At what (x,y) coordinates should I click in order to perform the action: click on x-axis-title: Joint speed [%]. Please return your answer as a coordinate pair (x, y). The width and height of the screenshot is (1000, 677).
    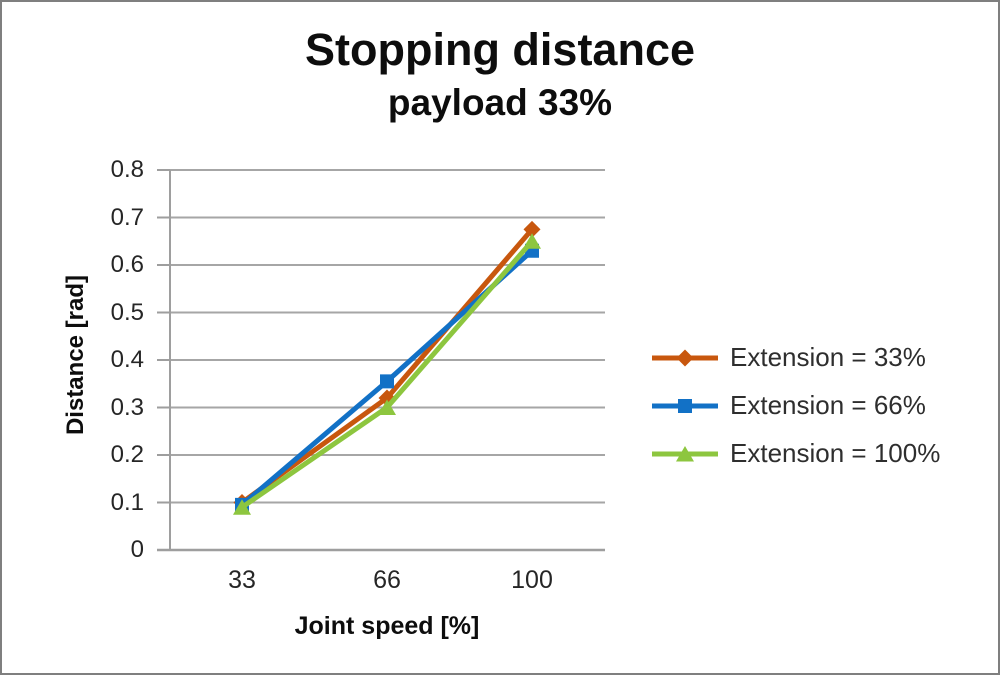
    Looking at the image, I should click on (387, 626).